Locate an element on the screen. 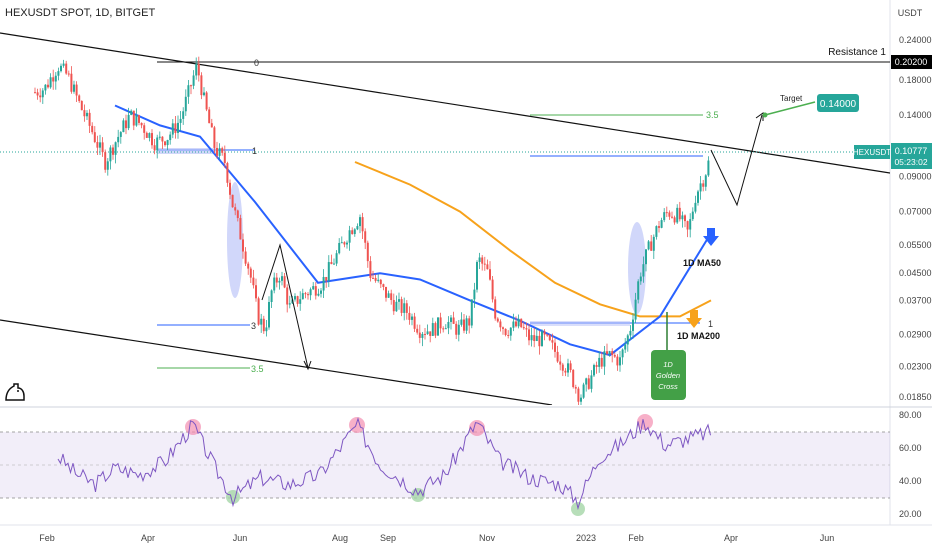 The width and height of the screenshot is (932, 555). resistance-label: Resistance 1 is located at coordinates (857, 52).